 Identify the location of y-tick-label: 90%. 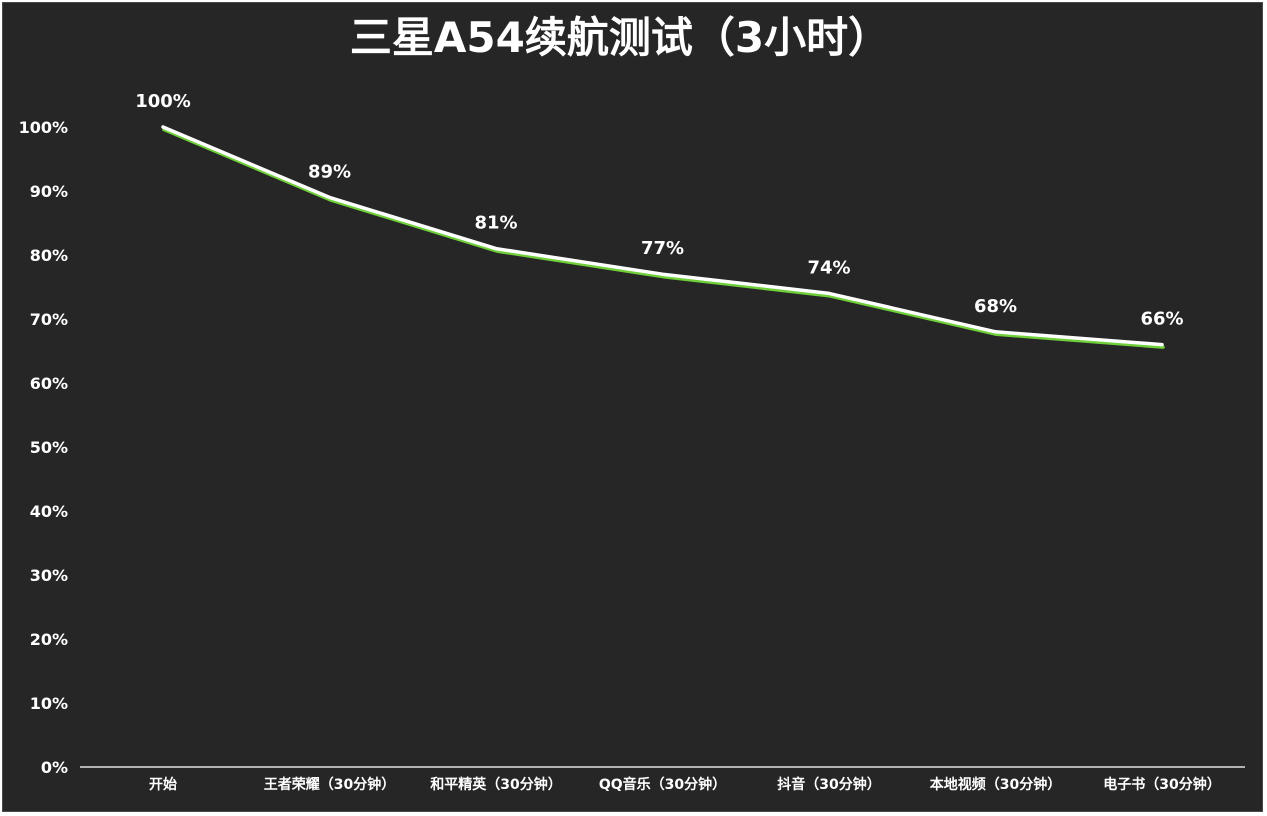
(49, 191).